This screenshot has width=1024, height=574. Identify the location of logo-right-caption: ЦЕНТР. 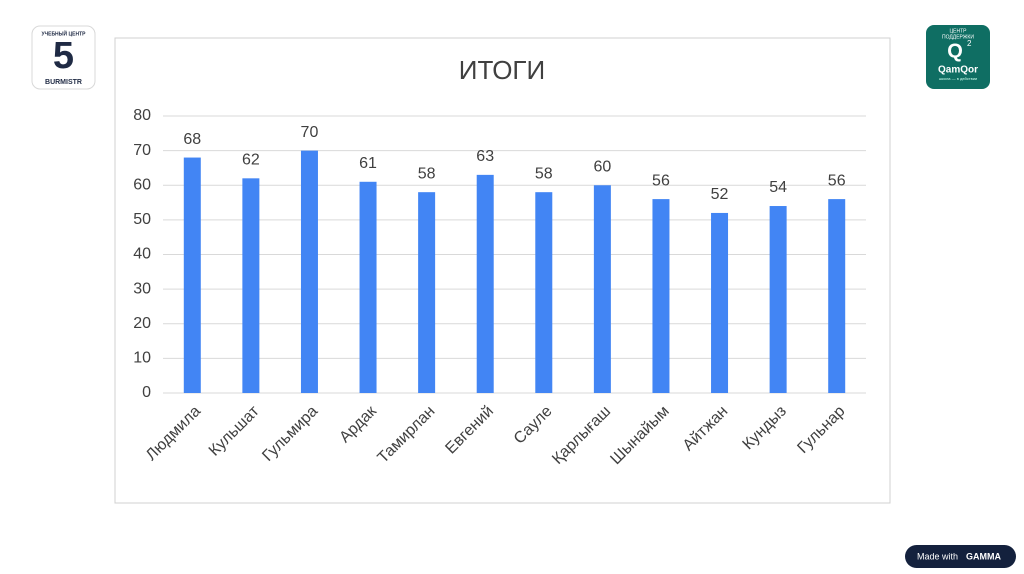
(958, 31).